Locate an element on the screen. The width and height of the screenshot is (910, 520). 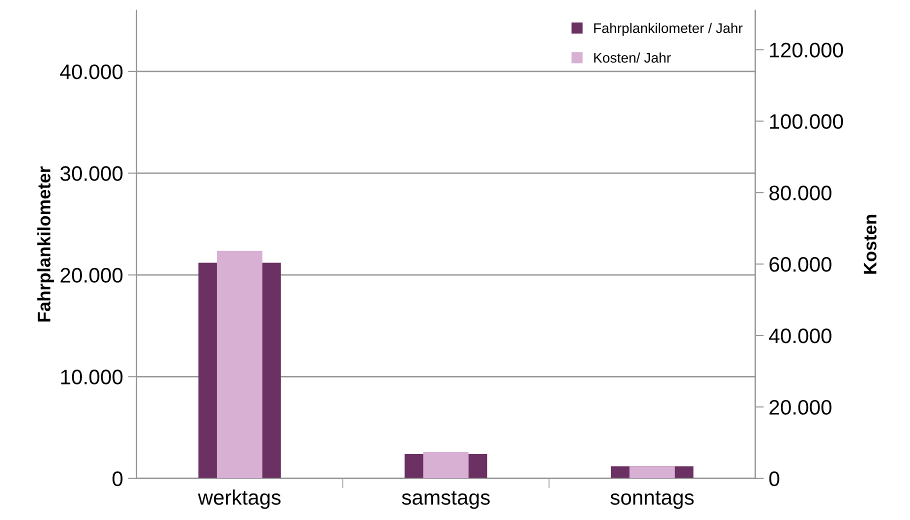
y2-tick-label: 40.000 is located at coordinates (800, 336).